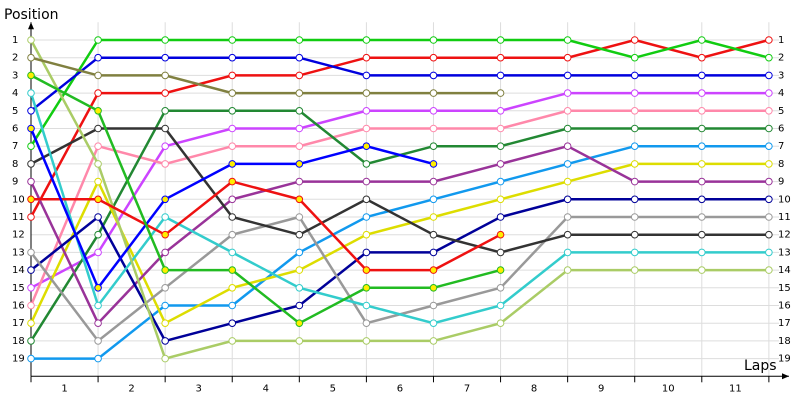 The width and height of the screenshot is (800, 400). Describe the element at coordinates (15, 182) in the screenshot. I see `y-tick-label: 9` at that location.